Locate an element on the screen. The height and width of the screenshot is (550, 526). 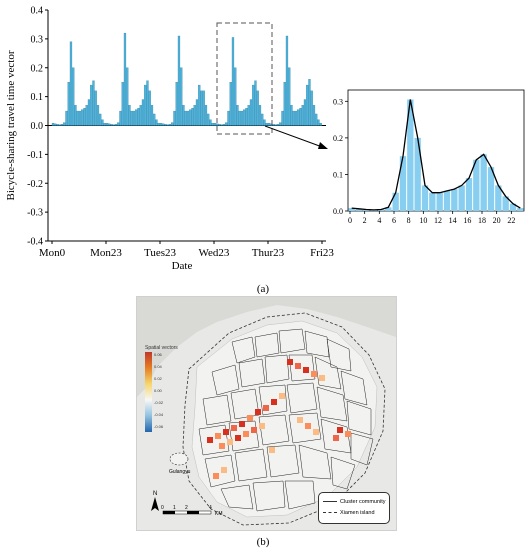
y-tick-label: 0.3 is located at coordinates (37, 39).